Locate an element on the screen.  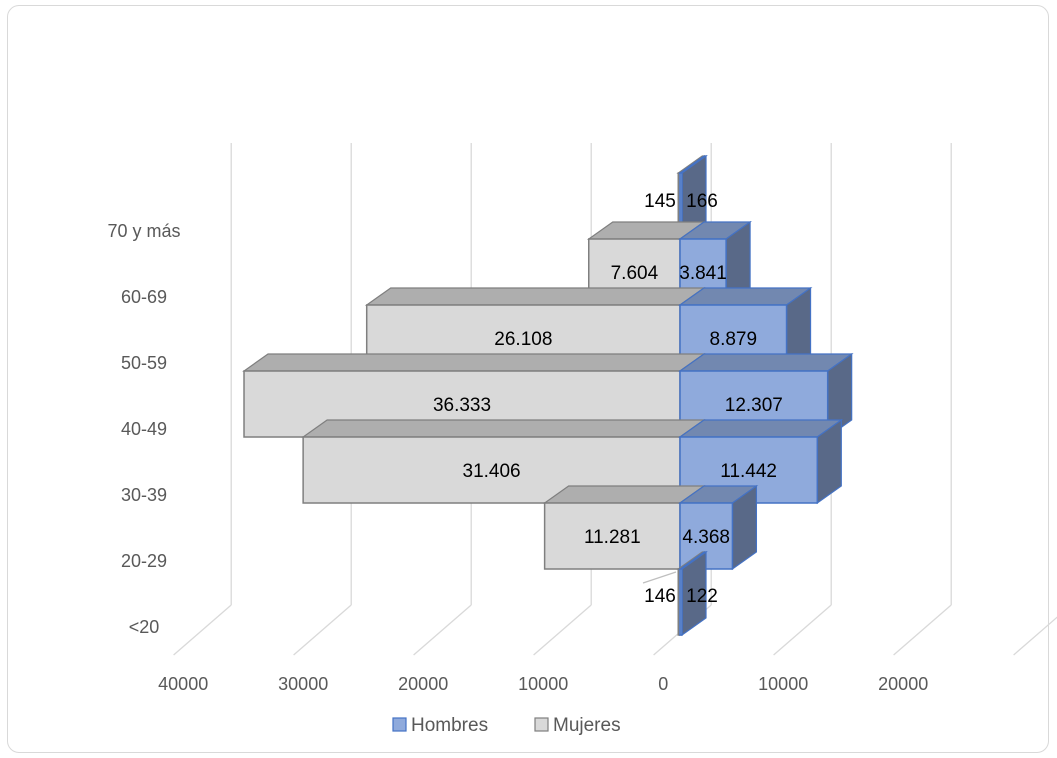
bar-label-hombres: 8.879 is located at coordinates (734, 339).